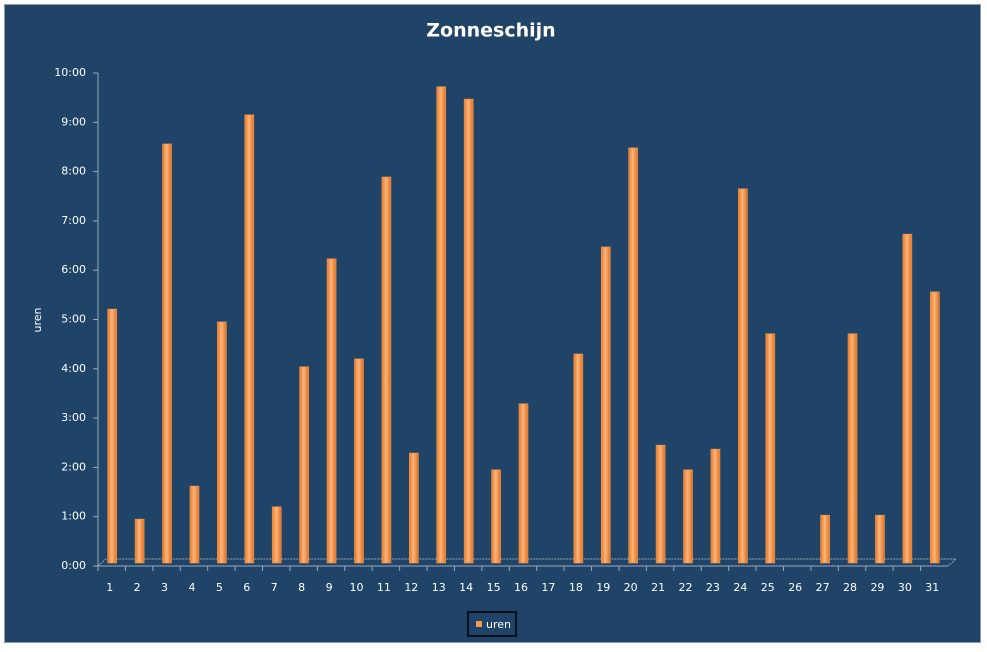  Describe the element at coordinates (521, 587) in the screenshot. I see `x-tick-label: 16` at that location.